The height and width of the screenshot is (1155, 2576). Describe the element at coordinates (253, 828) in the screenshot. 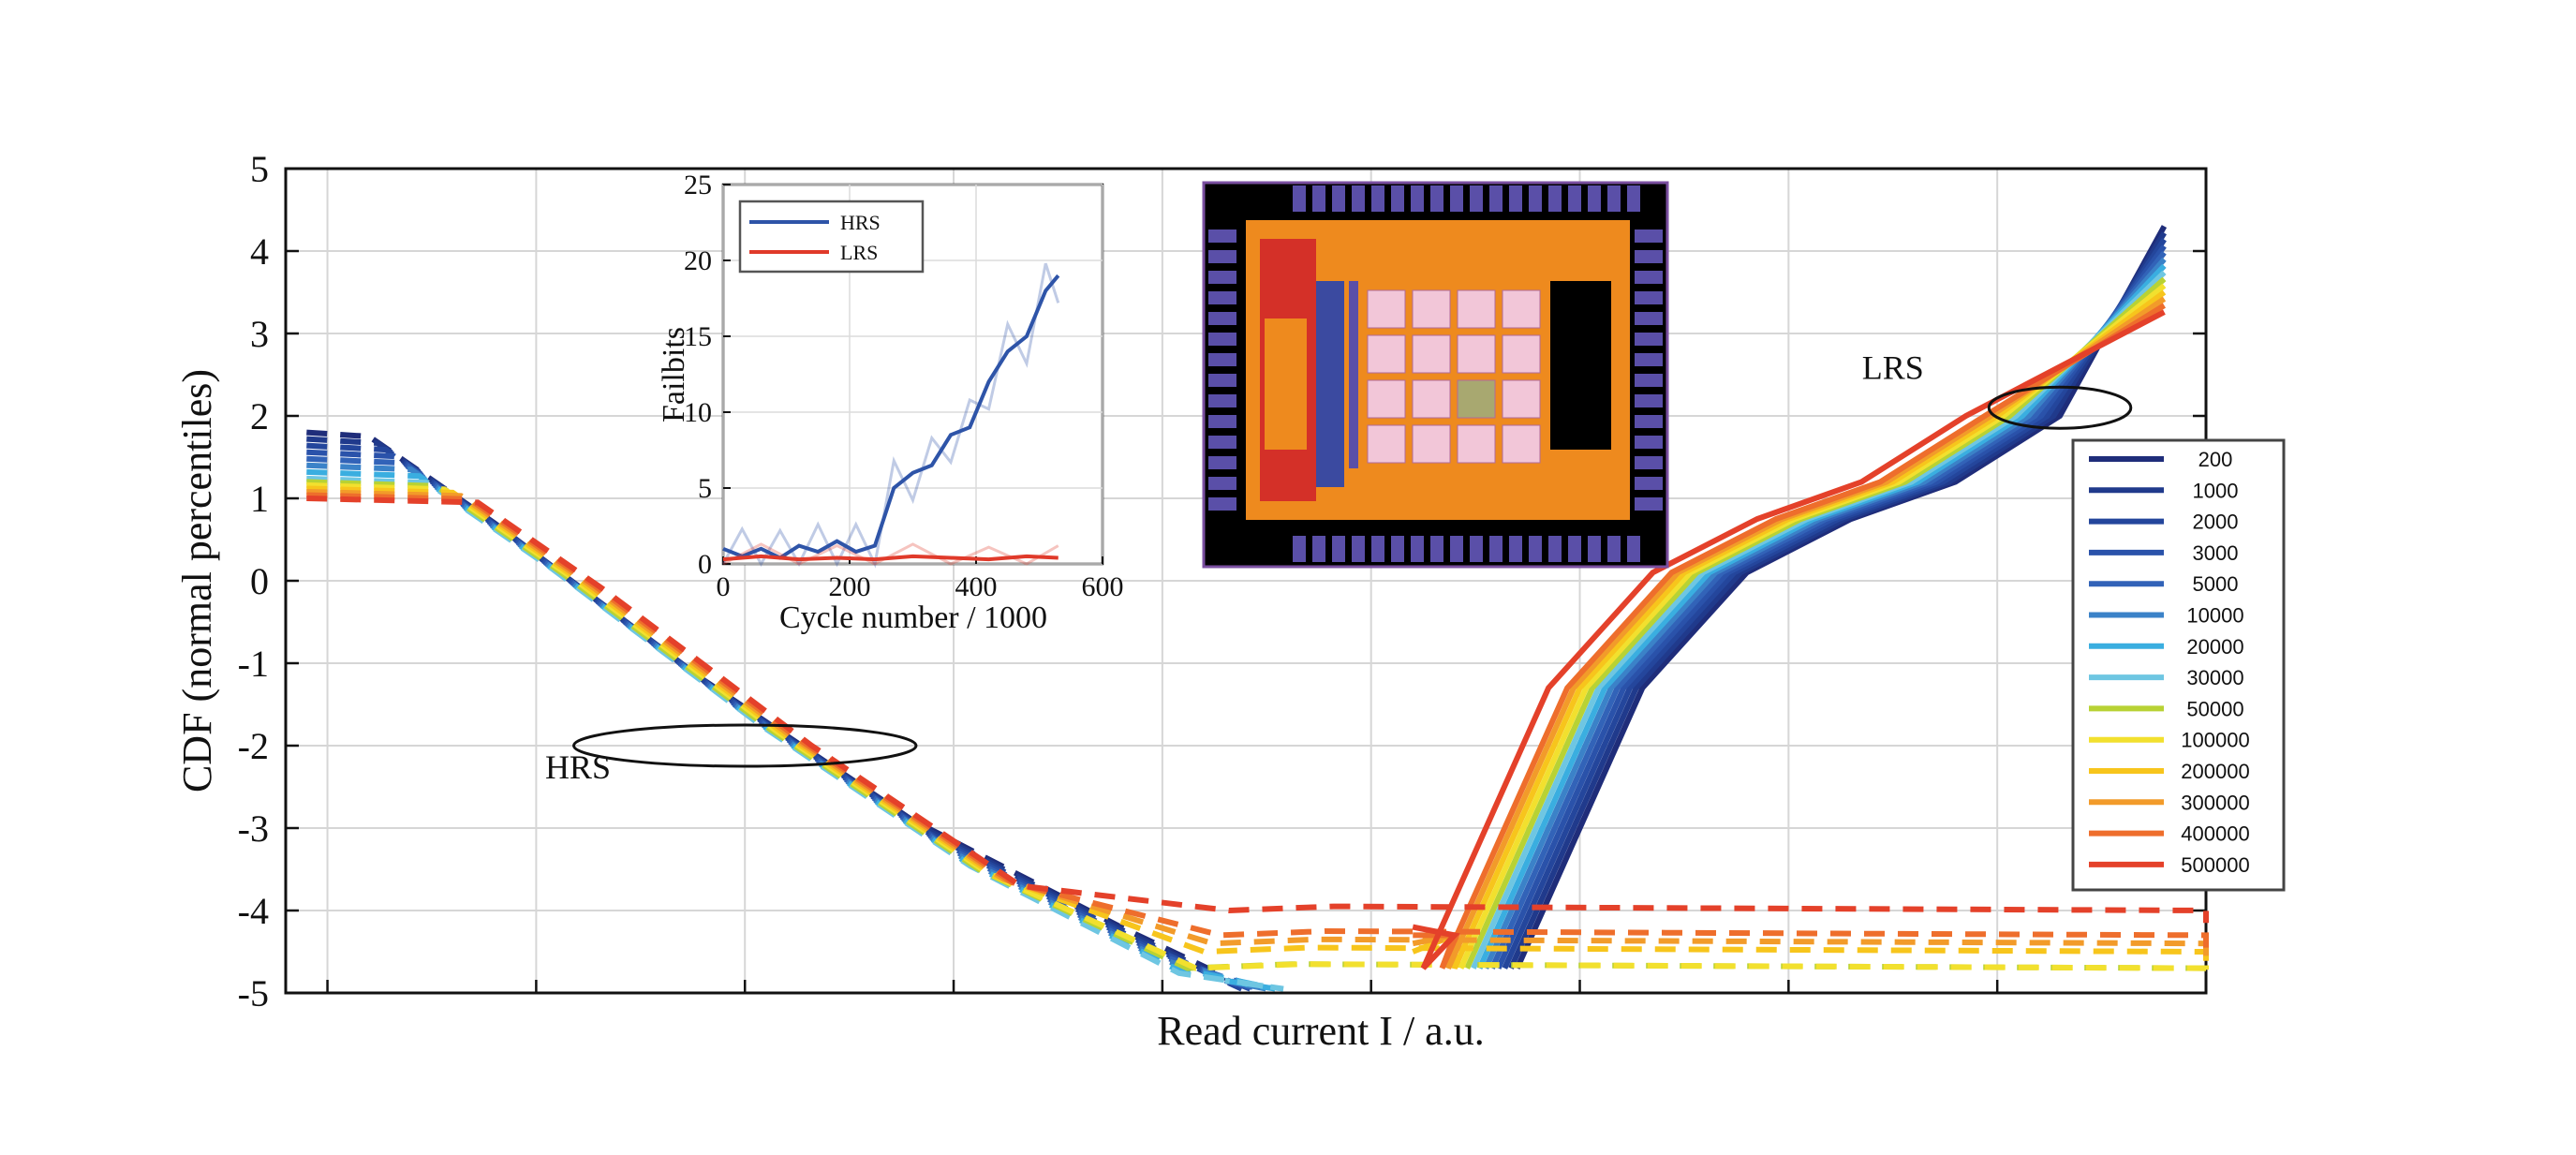

I see `y-tick-label: -3` at that location.